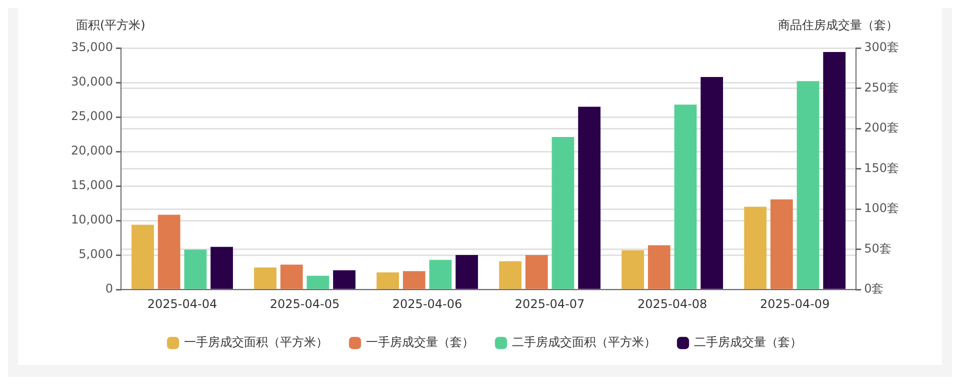 Image resolution: width=960 pixels, height=385 pixels. Describe the element at coordinates (748, 342) in the screenshot. I see `legend-label: 二手房成交量（套）` at that location.